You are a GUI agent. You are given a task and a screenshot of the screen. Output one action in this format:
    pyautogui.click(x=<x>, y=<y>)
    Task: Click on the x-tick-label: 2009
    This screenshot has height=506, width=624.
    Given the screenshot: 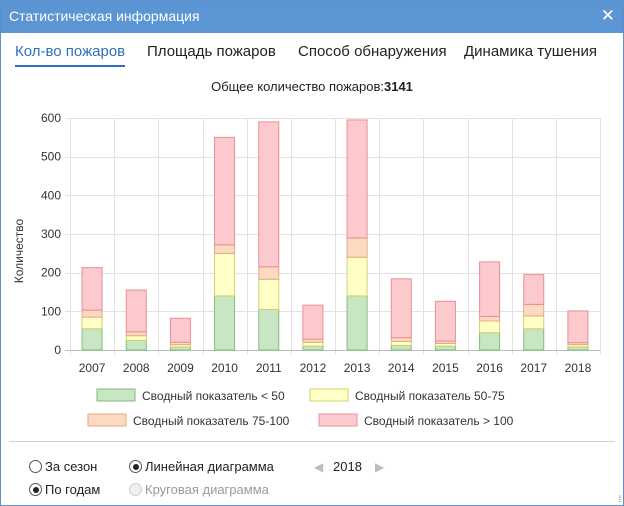 What is the action you would take?
    pyautogui.click(x=180, y=368)
    